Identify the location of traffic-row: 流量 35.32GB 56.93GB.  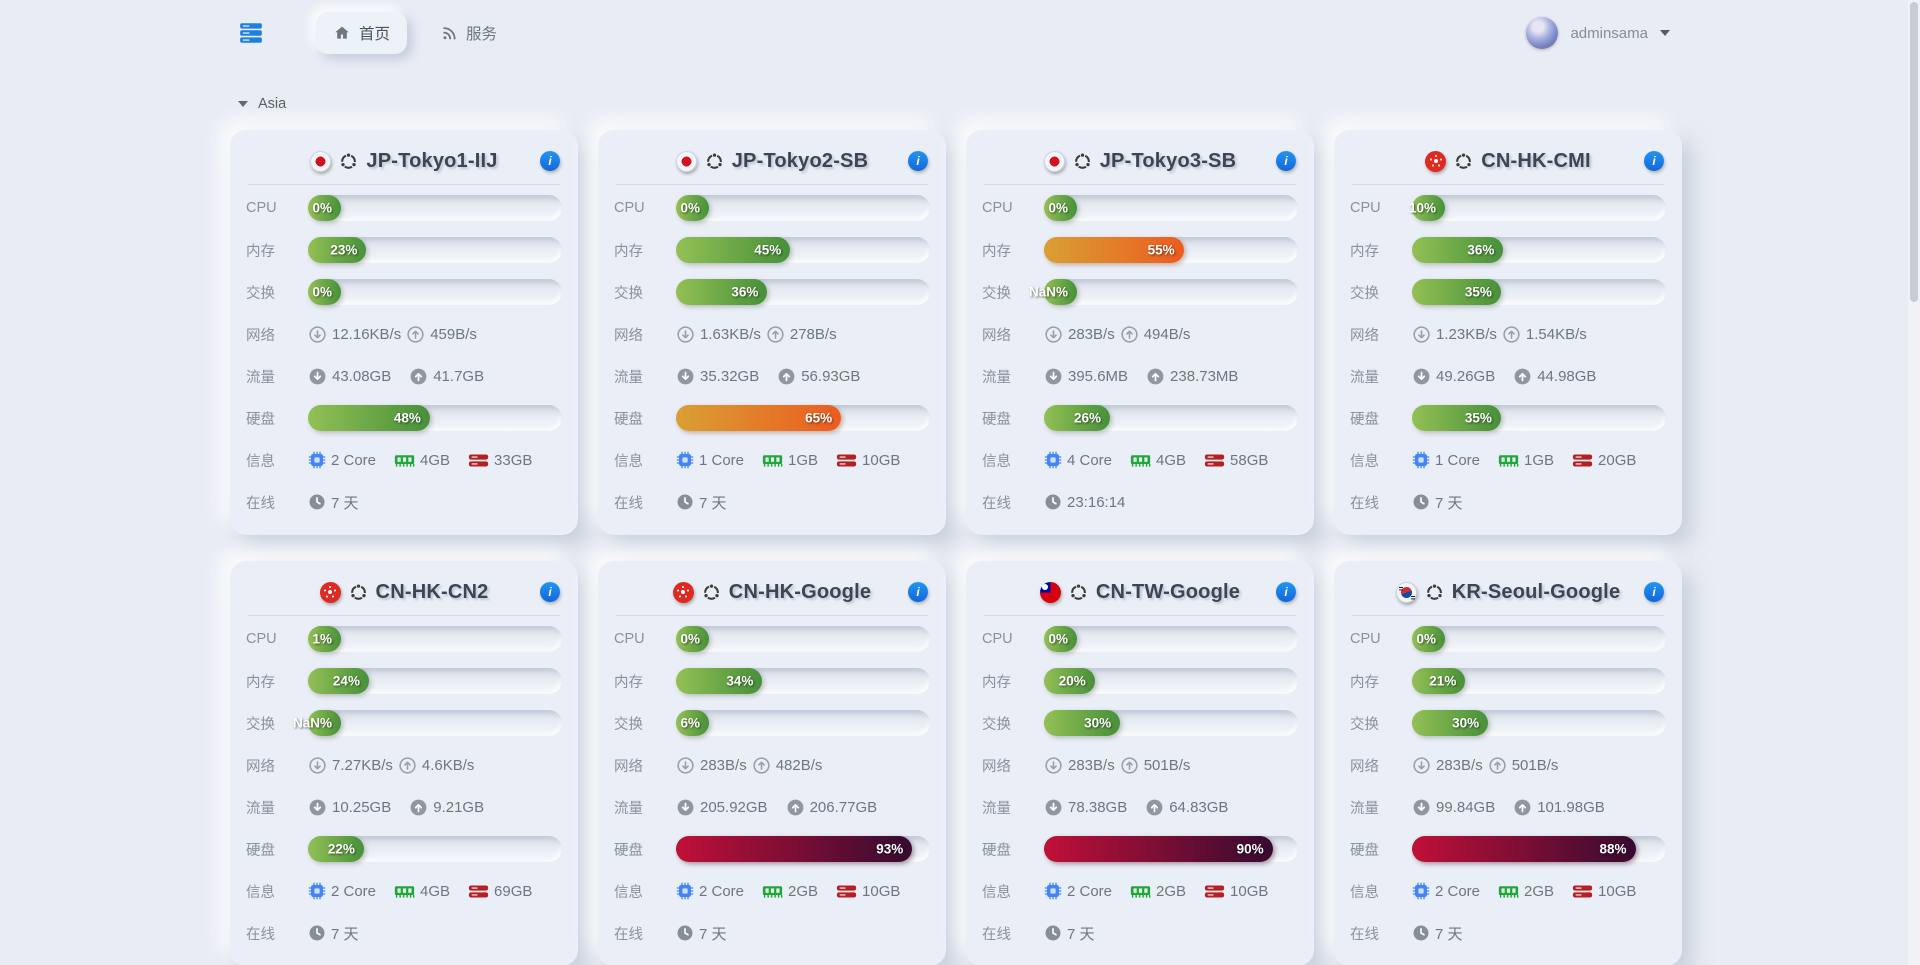
(772, 376).